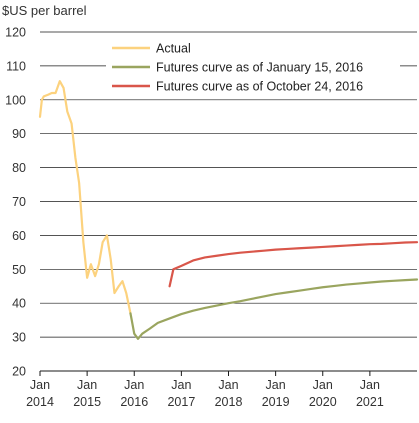 The image size is (419, 423). Describe the element at coordinates (19, 236) in the screenshot. I see `y-tick-label-60: 60` at that location.